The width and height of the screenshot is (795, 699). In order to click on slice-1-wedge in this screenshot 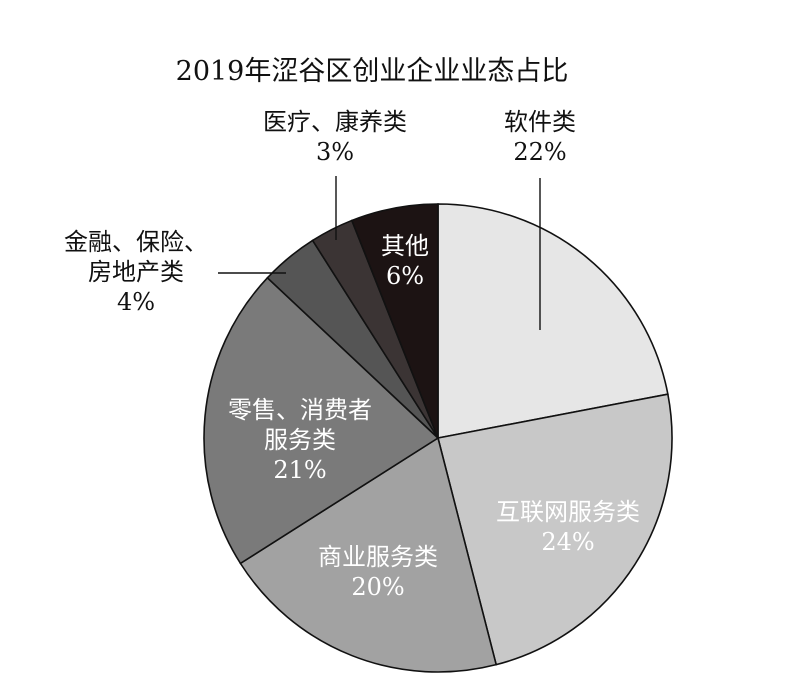, I will do `click(553, 321)`.